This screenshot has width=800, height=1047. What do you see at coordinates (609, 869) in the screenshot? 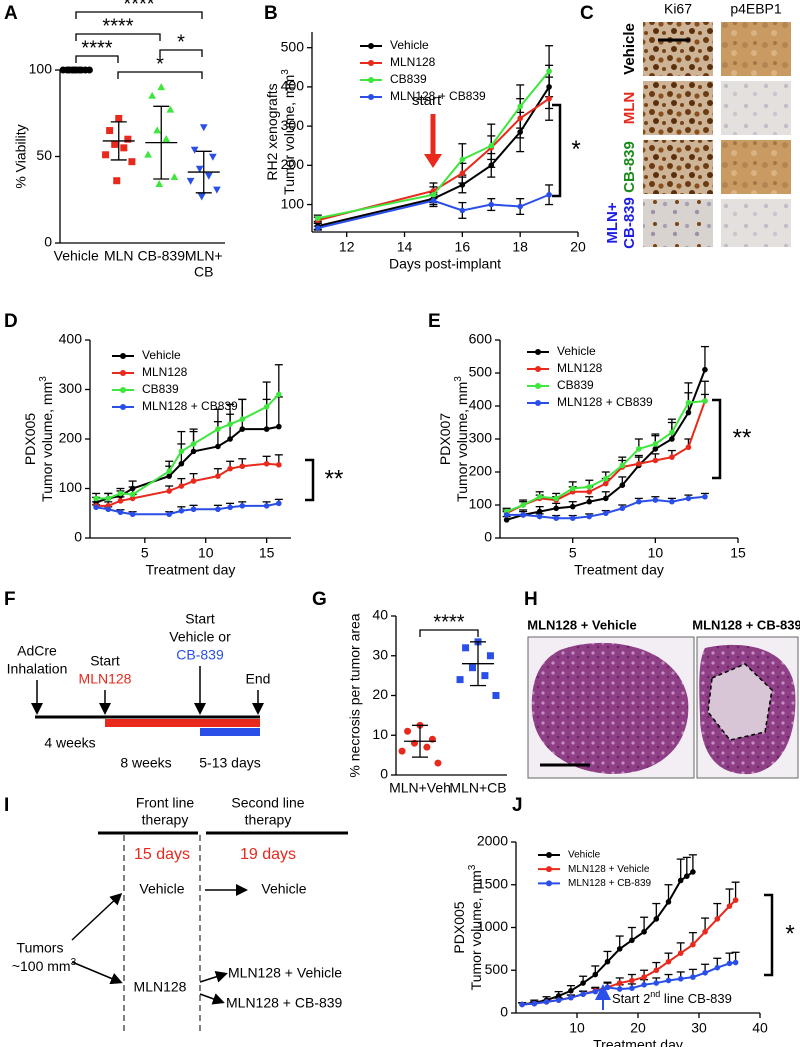
I see `legend-label: MLN128 + Vehicle` at bounding box center [609, 869].